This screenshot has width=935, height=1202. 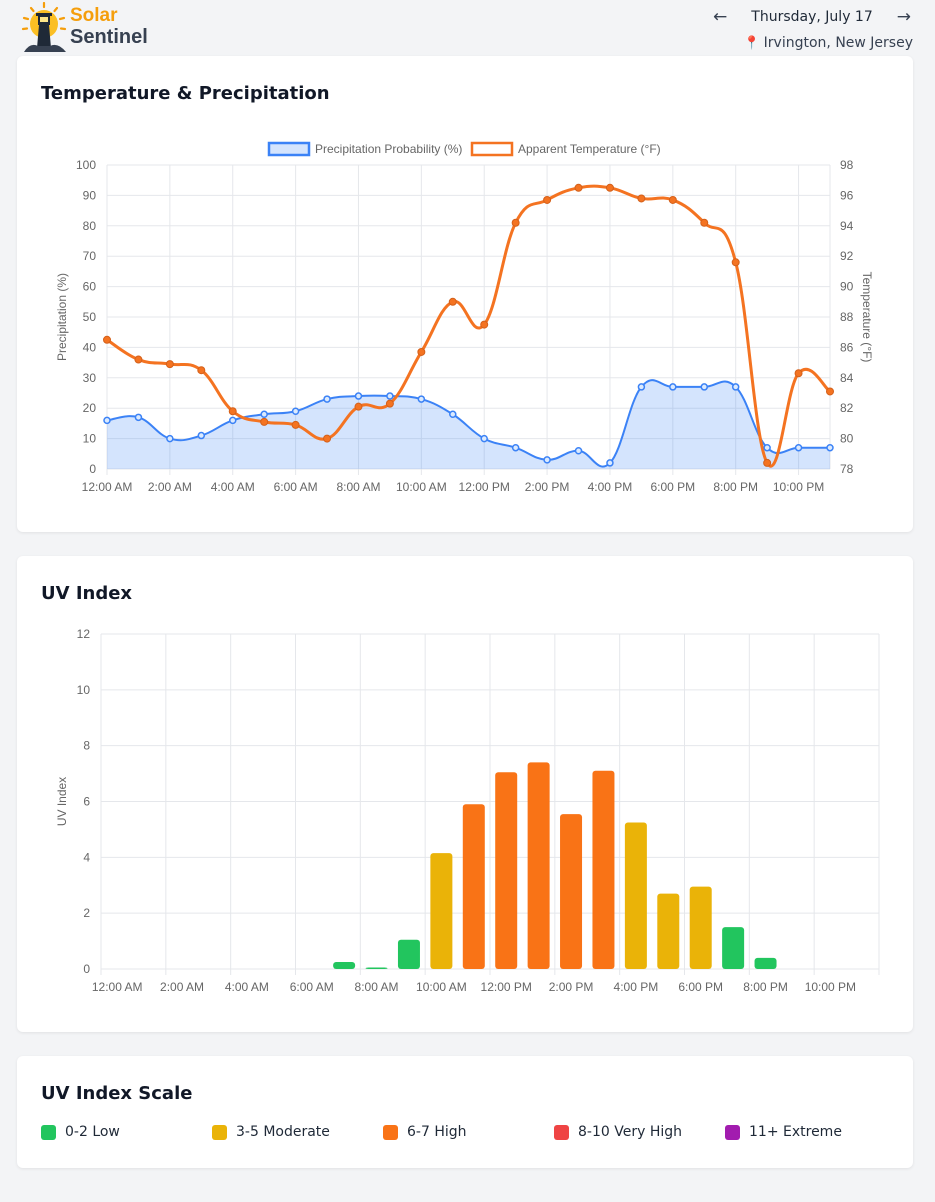 I want to click on current-date: Thursday, July 17, so click(x=812, y=17).